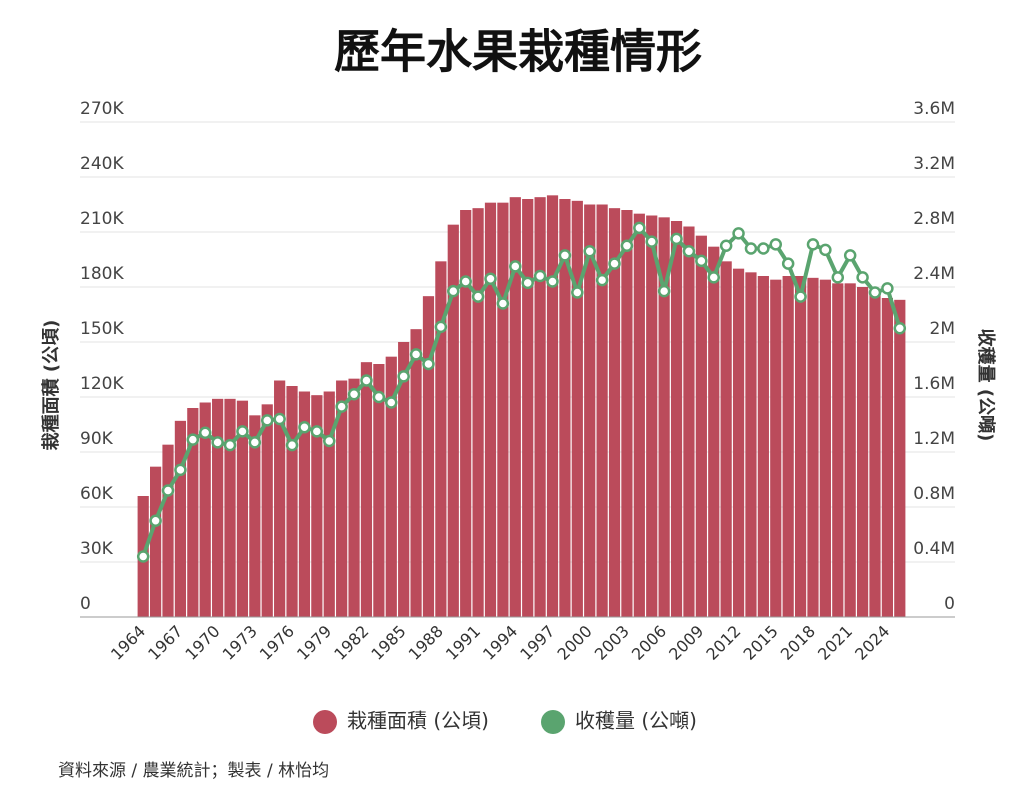  Describe the element at coordinates (872, 643) in the screenshot. I see `x-tick-label: 2024` at that location.